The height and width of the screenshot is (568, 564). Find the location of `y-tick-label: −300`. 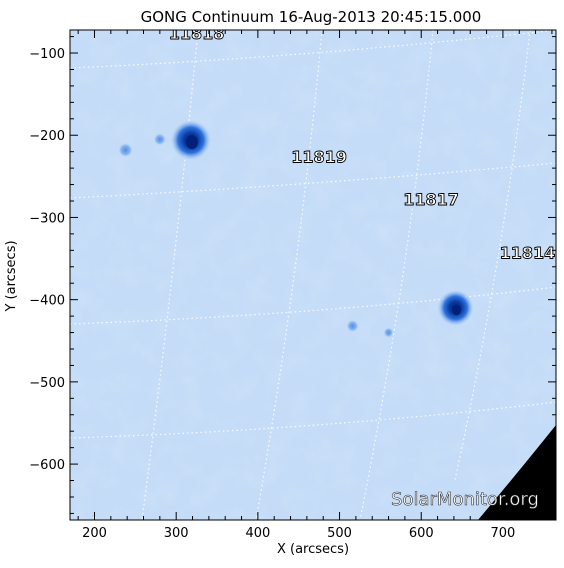

y-tick-label: −300 is located at coordinates (47, 218).